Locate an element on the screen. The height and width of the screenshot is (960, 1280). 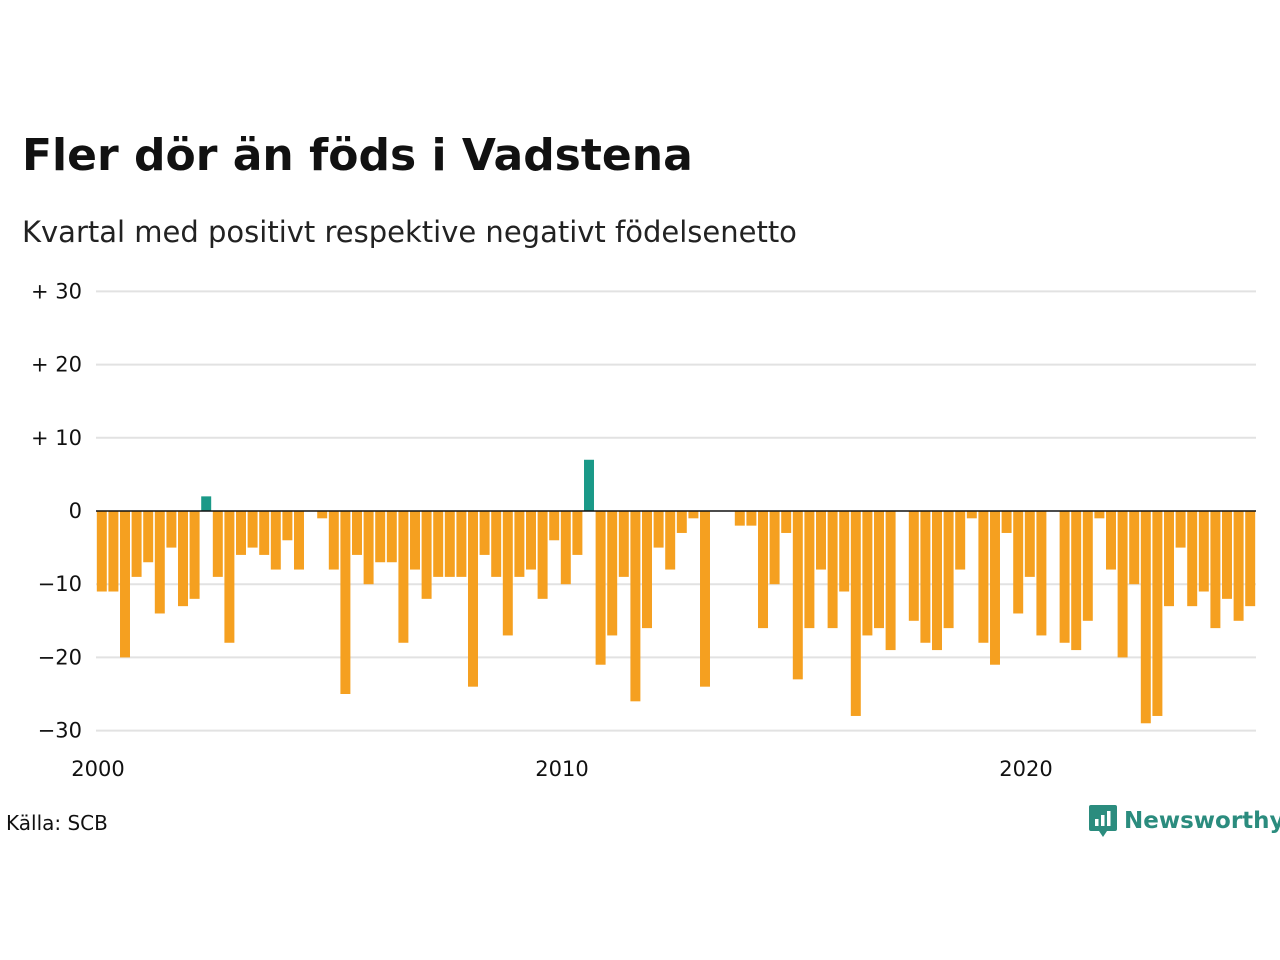
x-tick-label: 2010 is located at coordinates (561, 769).